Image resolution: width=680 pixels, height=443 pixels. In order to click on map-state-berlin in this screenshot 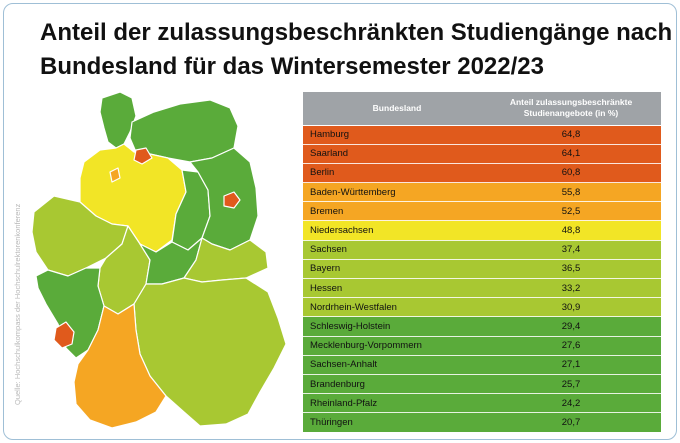, I will do `click(232, 200)`.